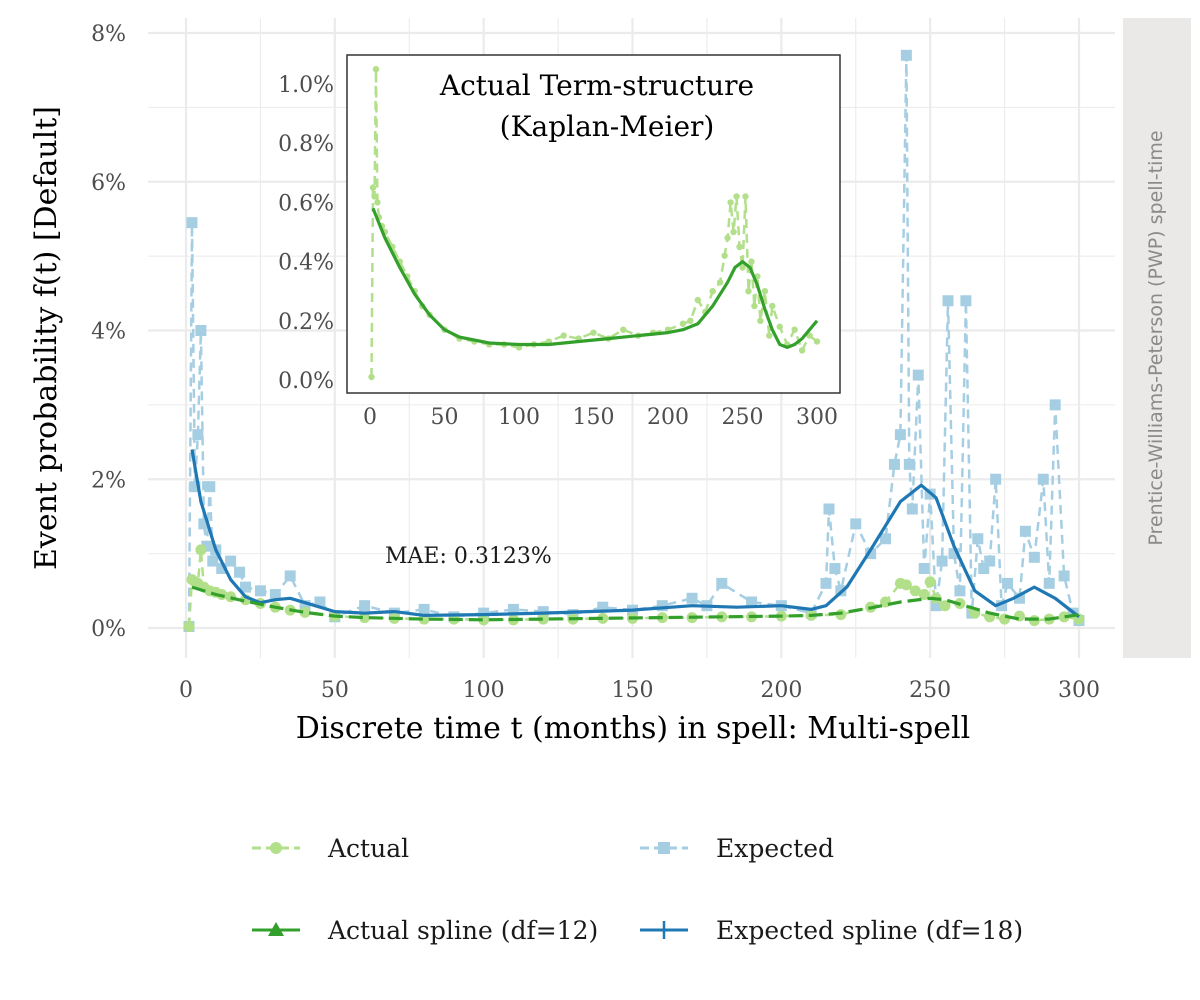  I want to click on y-tick-label: 2%, so click(108, 480).